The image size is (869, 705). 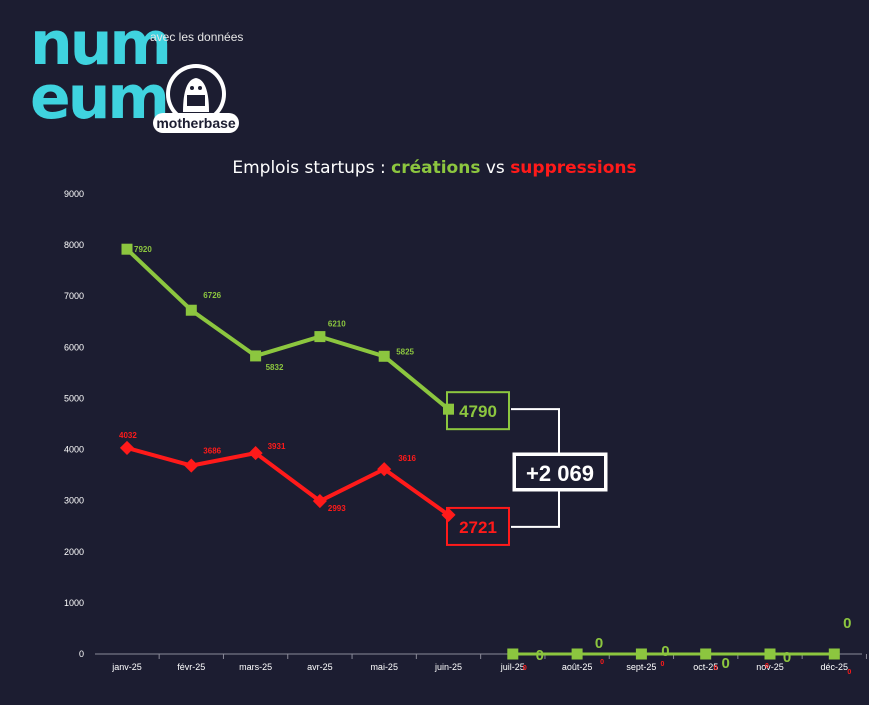 I want to click on y-tick-label: 3000, so click(x=74, y=501).